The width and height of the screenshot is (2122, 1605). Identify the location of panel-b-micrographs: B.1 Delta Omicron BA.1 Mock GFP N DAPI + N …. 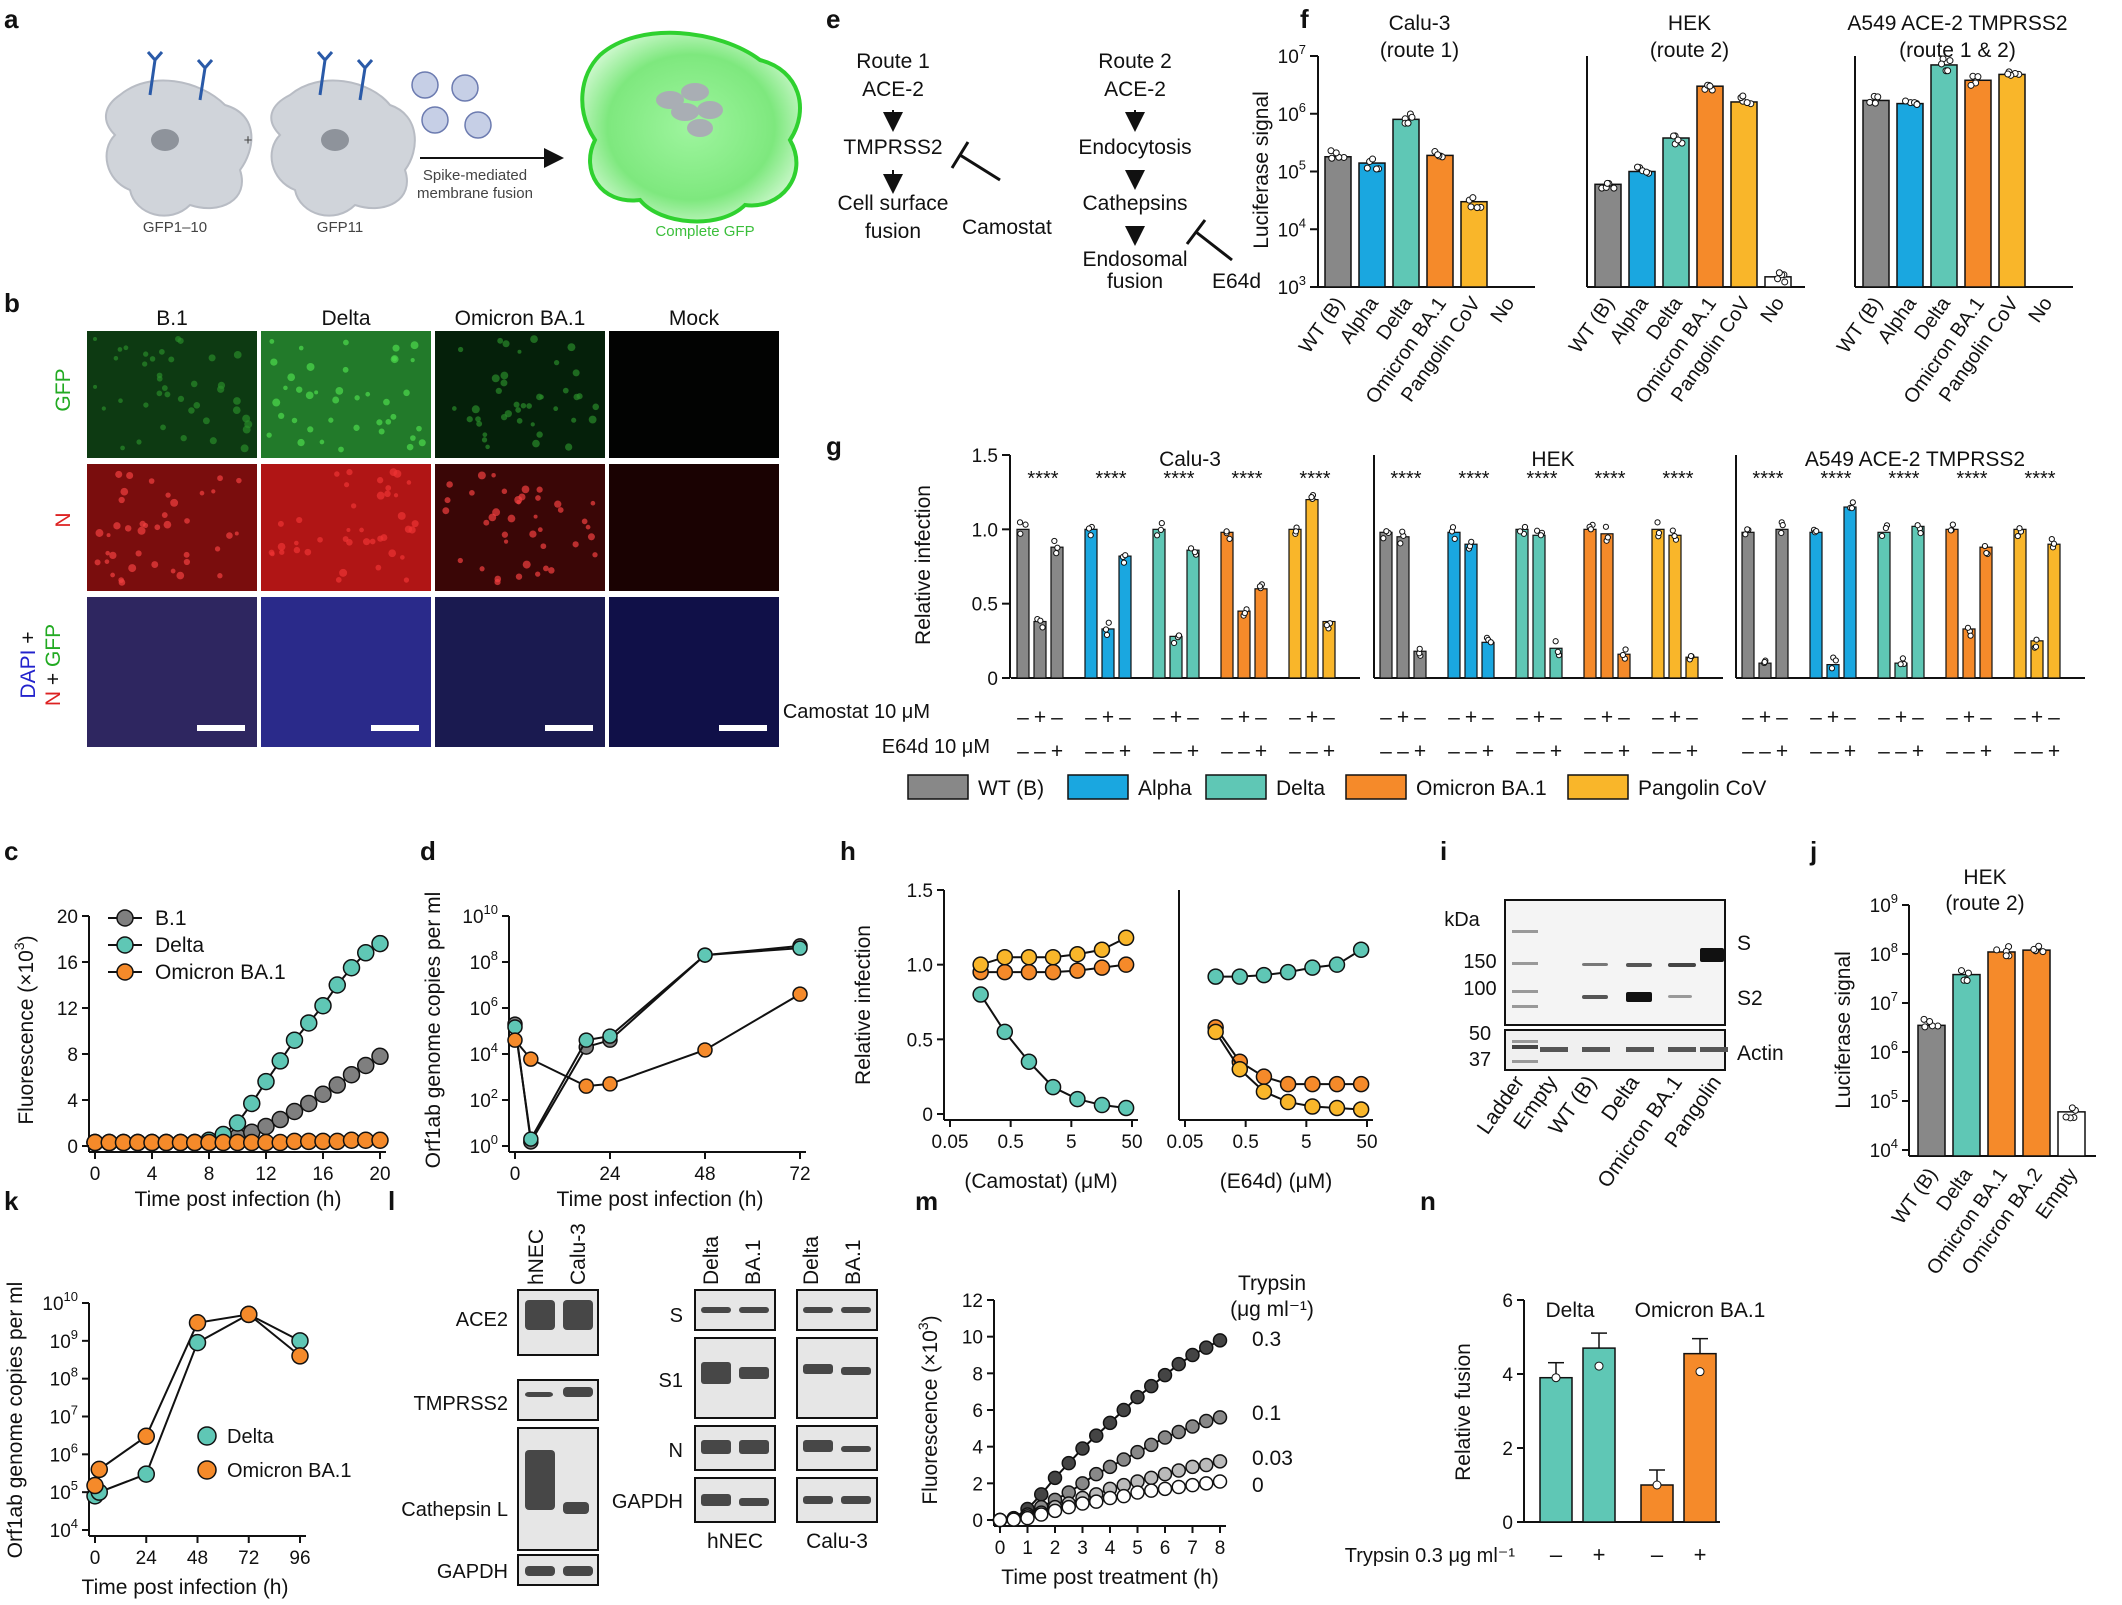
(398, 527).